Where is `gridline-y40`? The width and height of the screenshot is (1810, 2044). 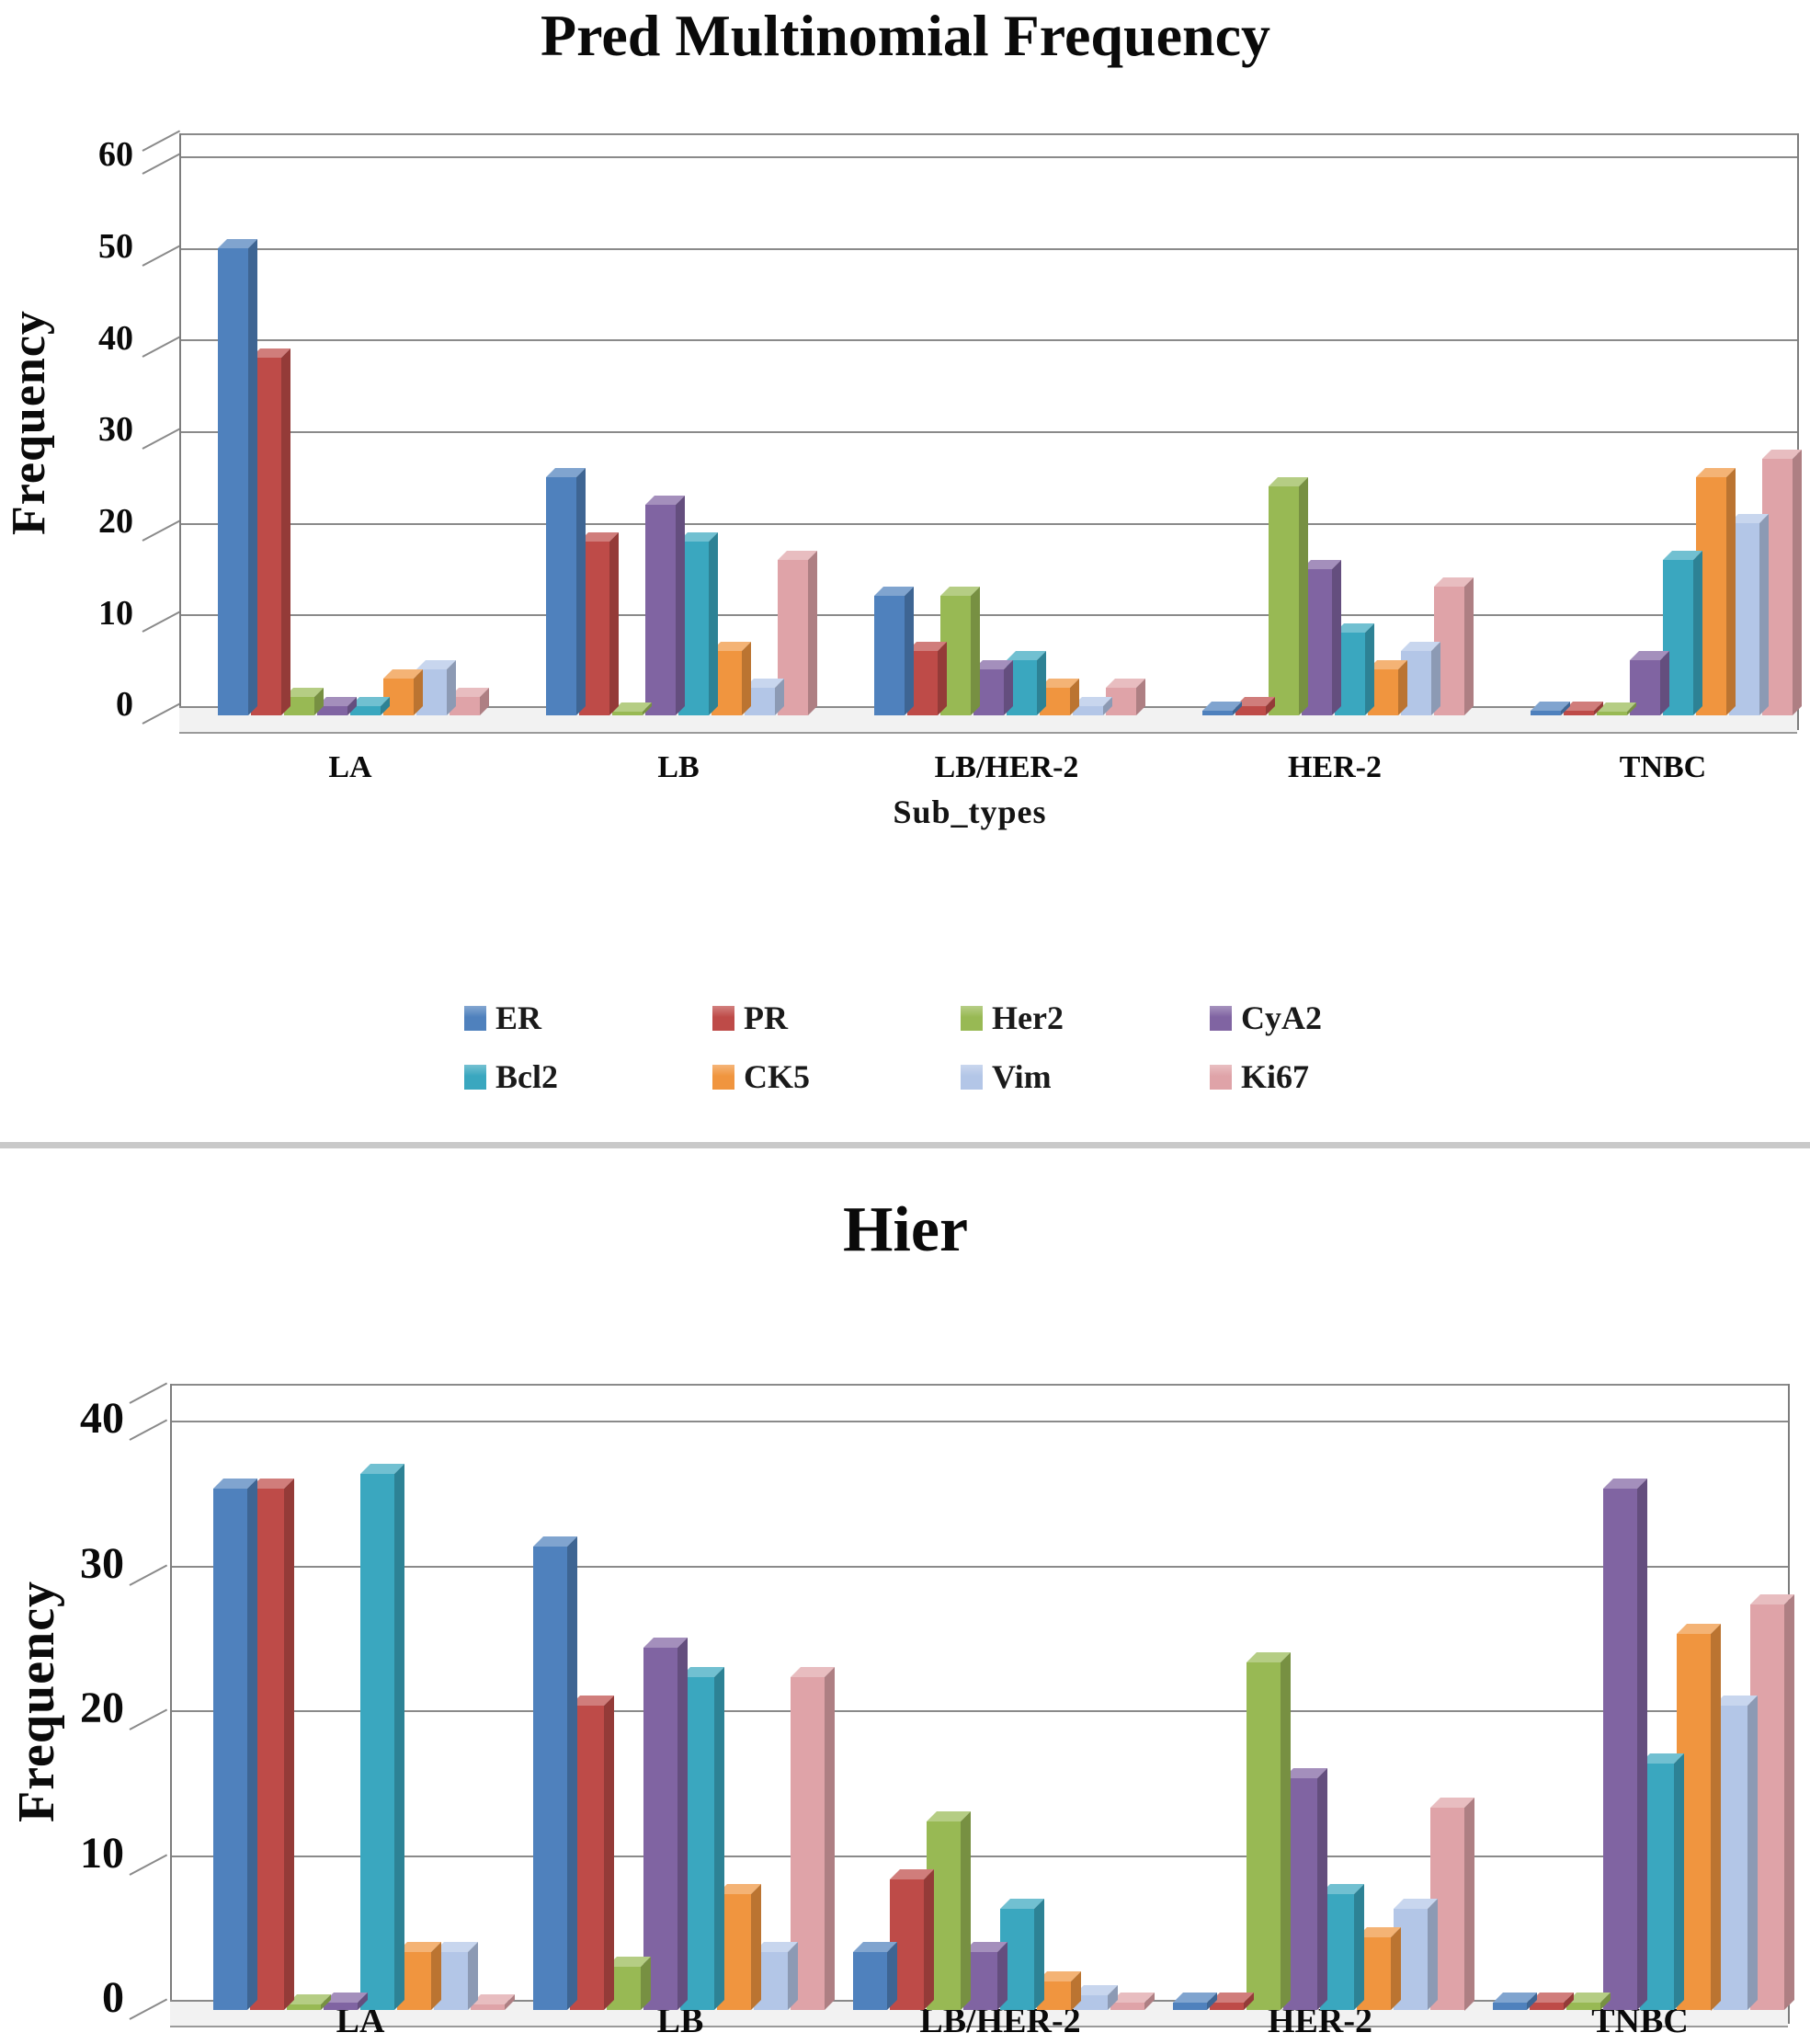 gridline-y40 is located at coordinates (988, 340).